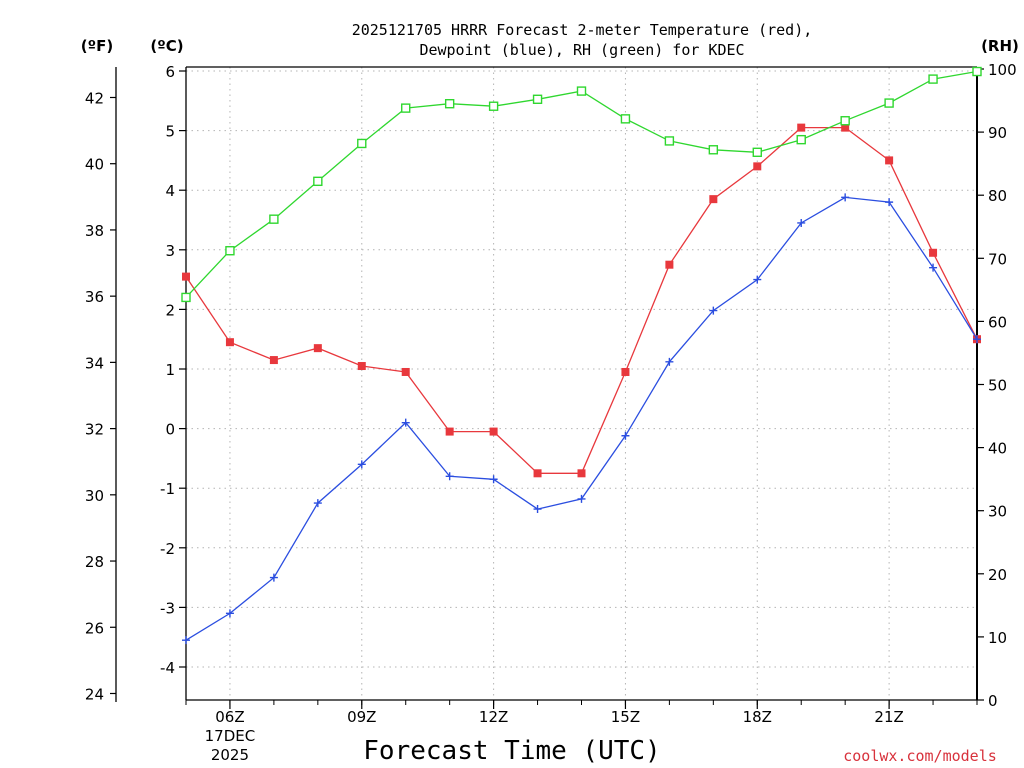 The width and height of the screenshot is (1024, 768). Describe the element at coordinates (997, 575) in the screenshot. I see `rh-tick-label: 20` at that location.